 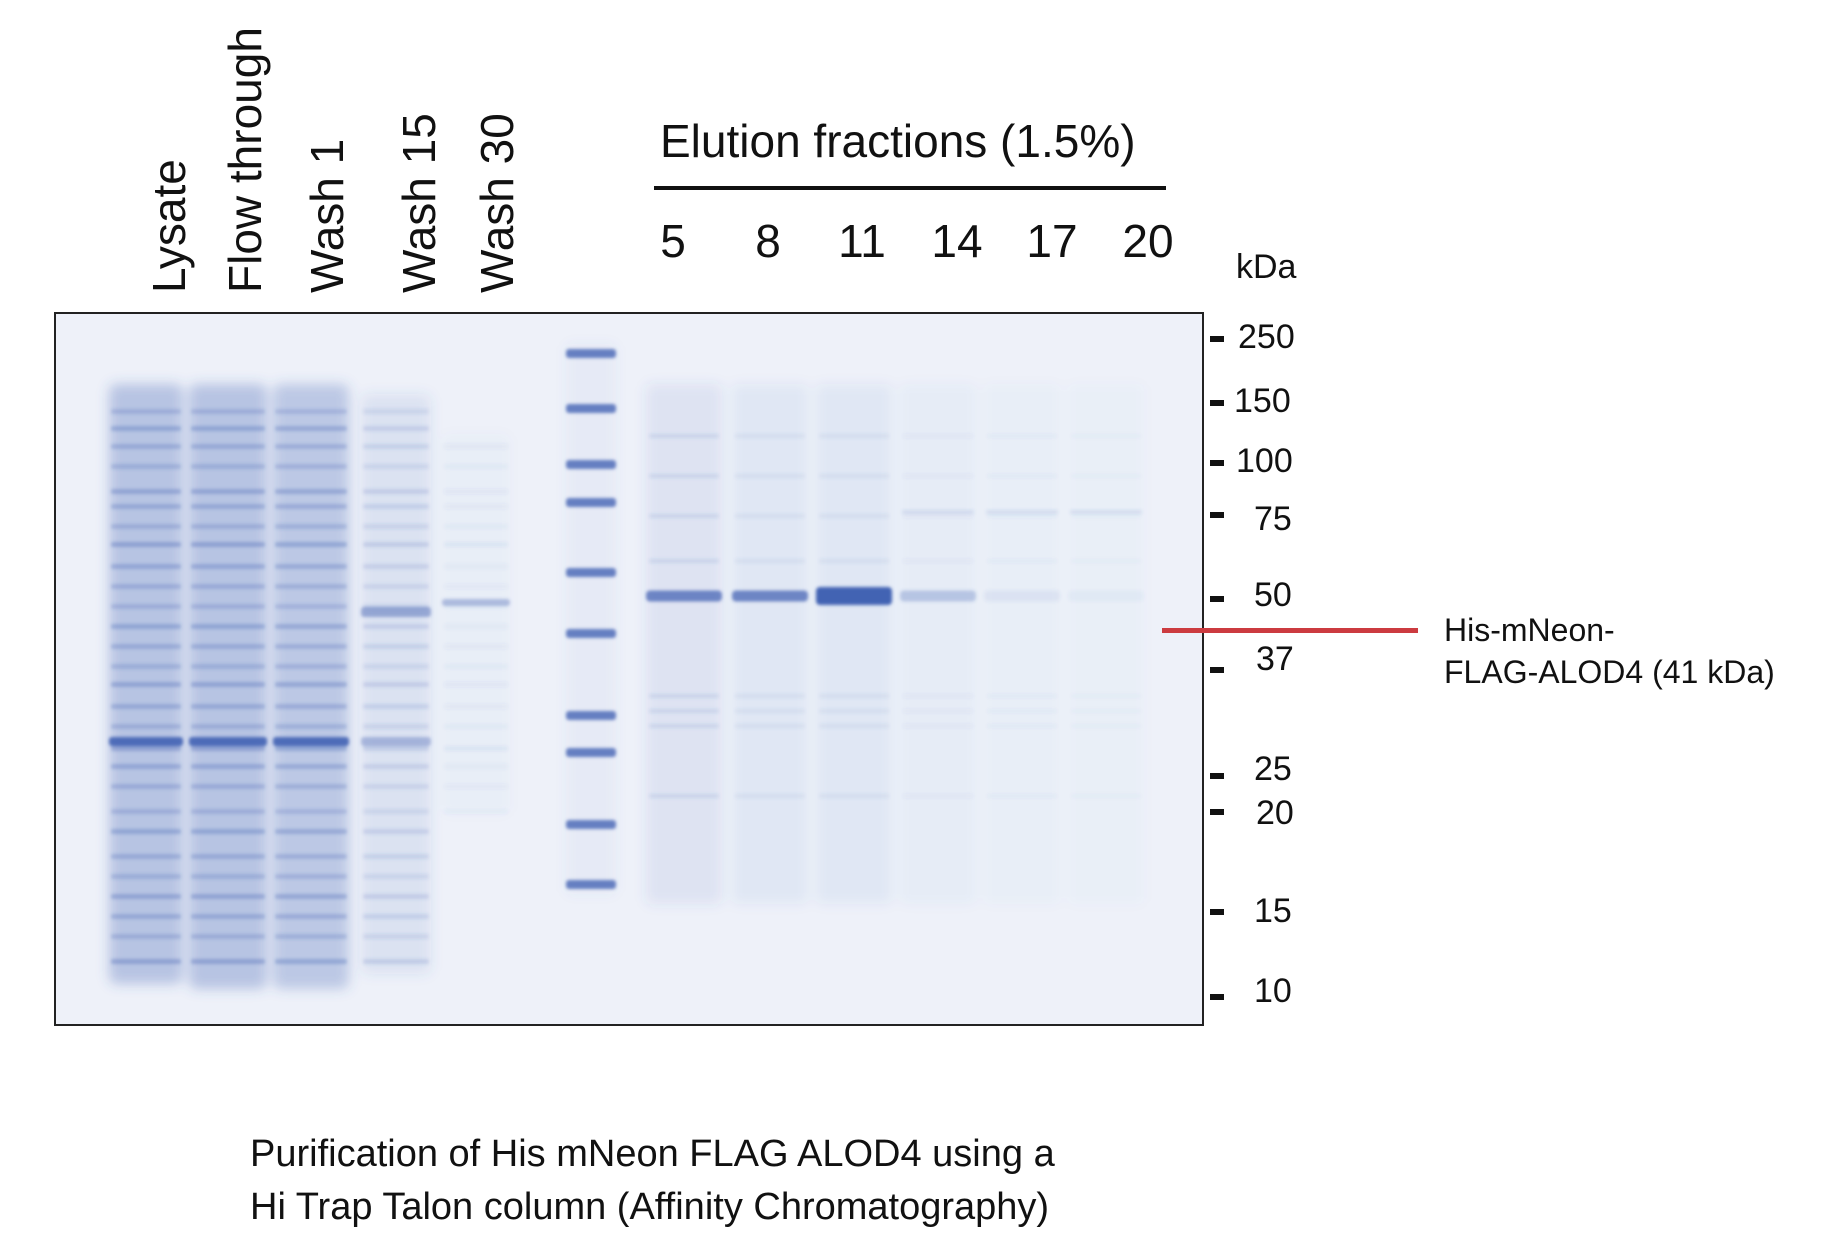 I want to click on mw-label-20: 20, so click(x=1275, y=813).